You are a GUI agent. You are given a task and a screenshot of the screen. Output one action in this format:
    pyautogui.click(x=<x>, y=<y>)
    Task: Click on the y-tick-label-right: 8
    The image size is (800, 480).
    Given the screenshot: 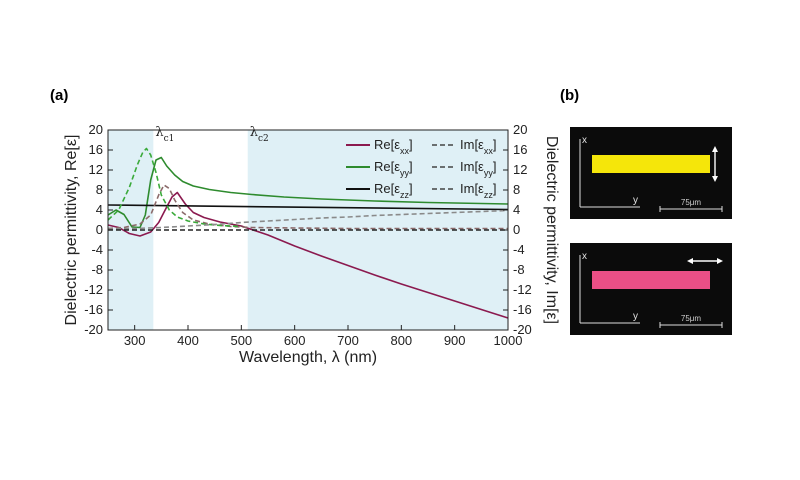 What is the action you would take?
    pyautogui.click(x=516, y=189)
    